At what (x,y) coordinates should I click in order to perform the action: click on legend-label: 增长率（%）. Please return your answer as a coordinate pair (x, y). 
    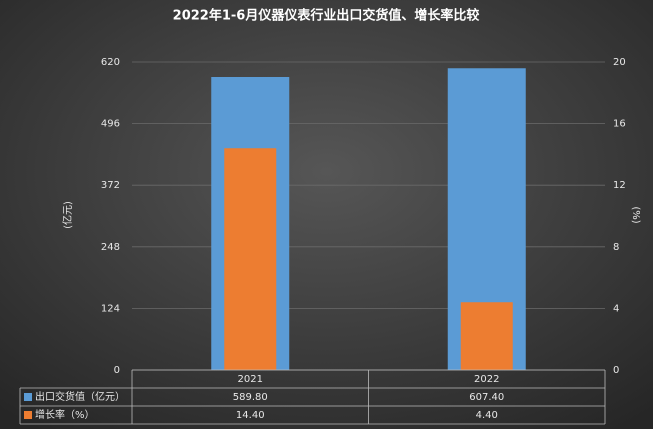
    Looking at the image, I should click on (65, 414).